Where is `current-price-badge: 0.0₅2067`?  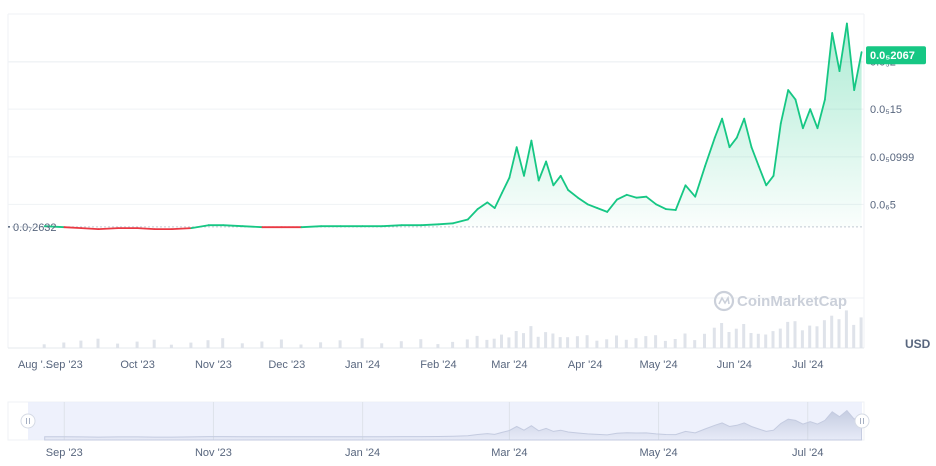
current-price-badge: 0.0₅2067 is located at coordinates (896, 55).